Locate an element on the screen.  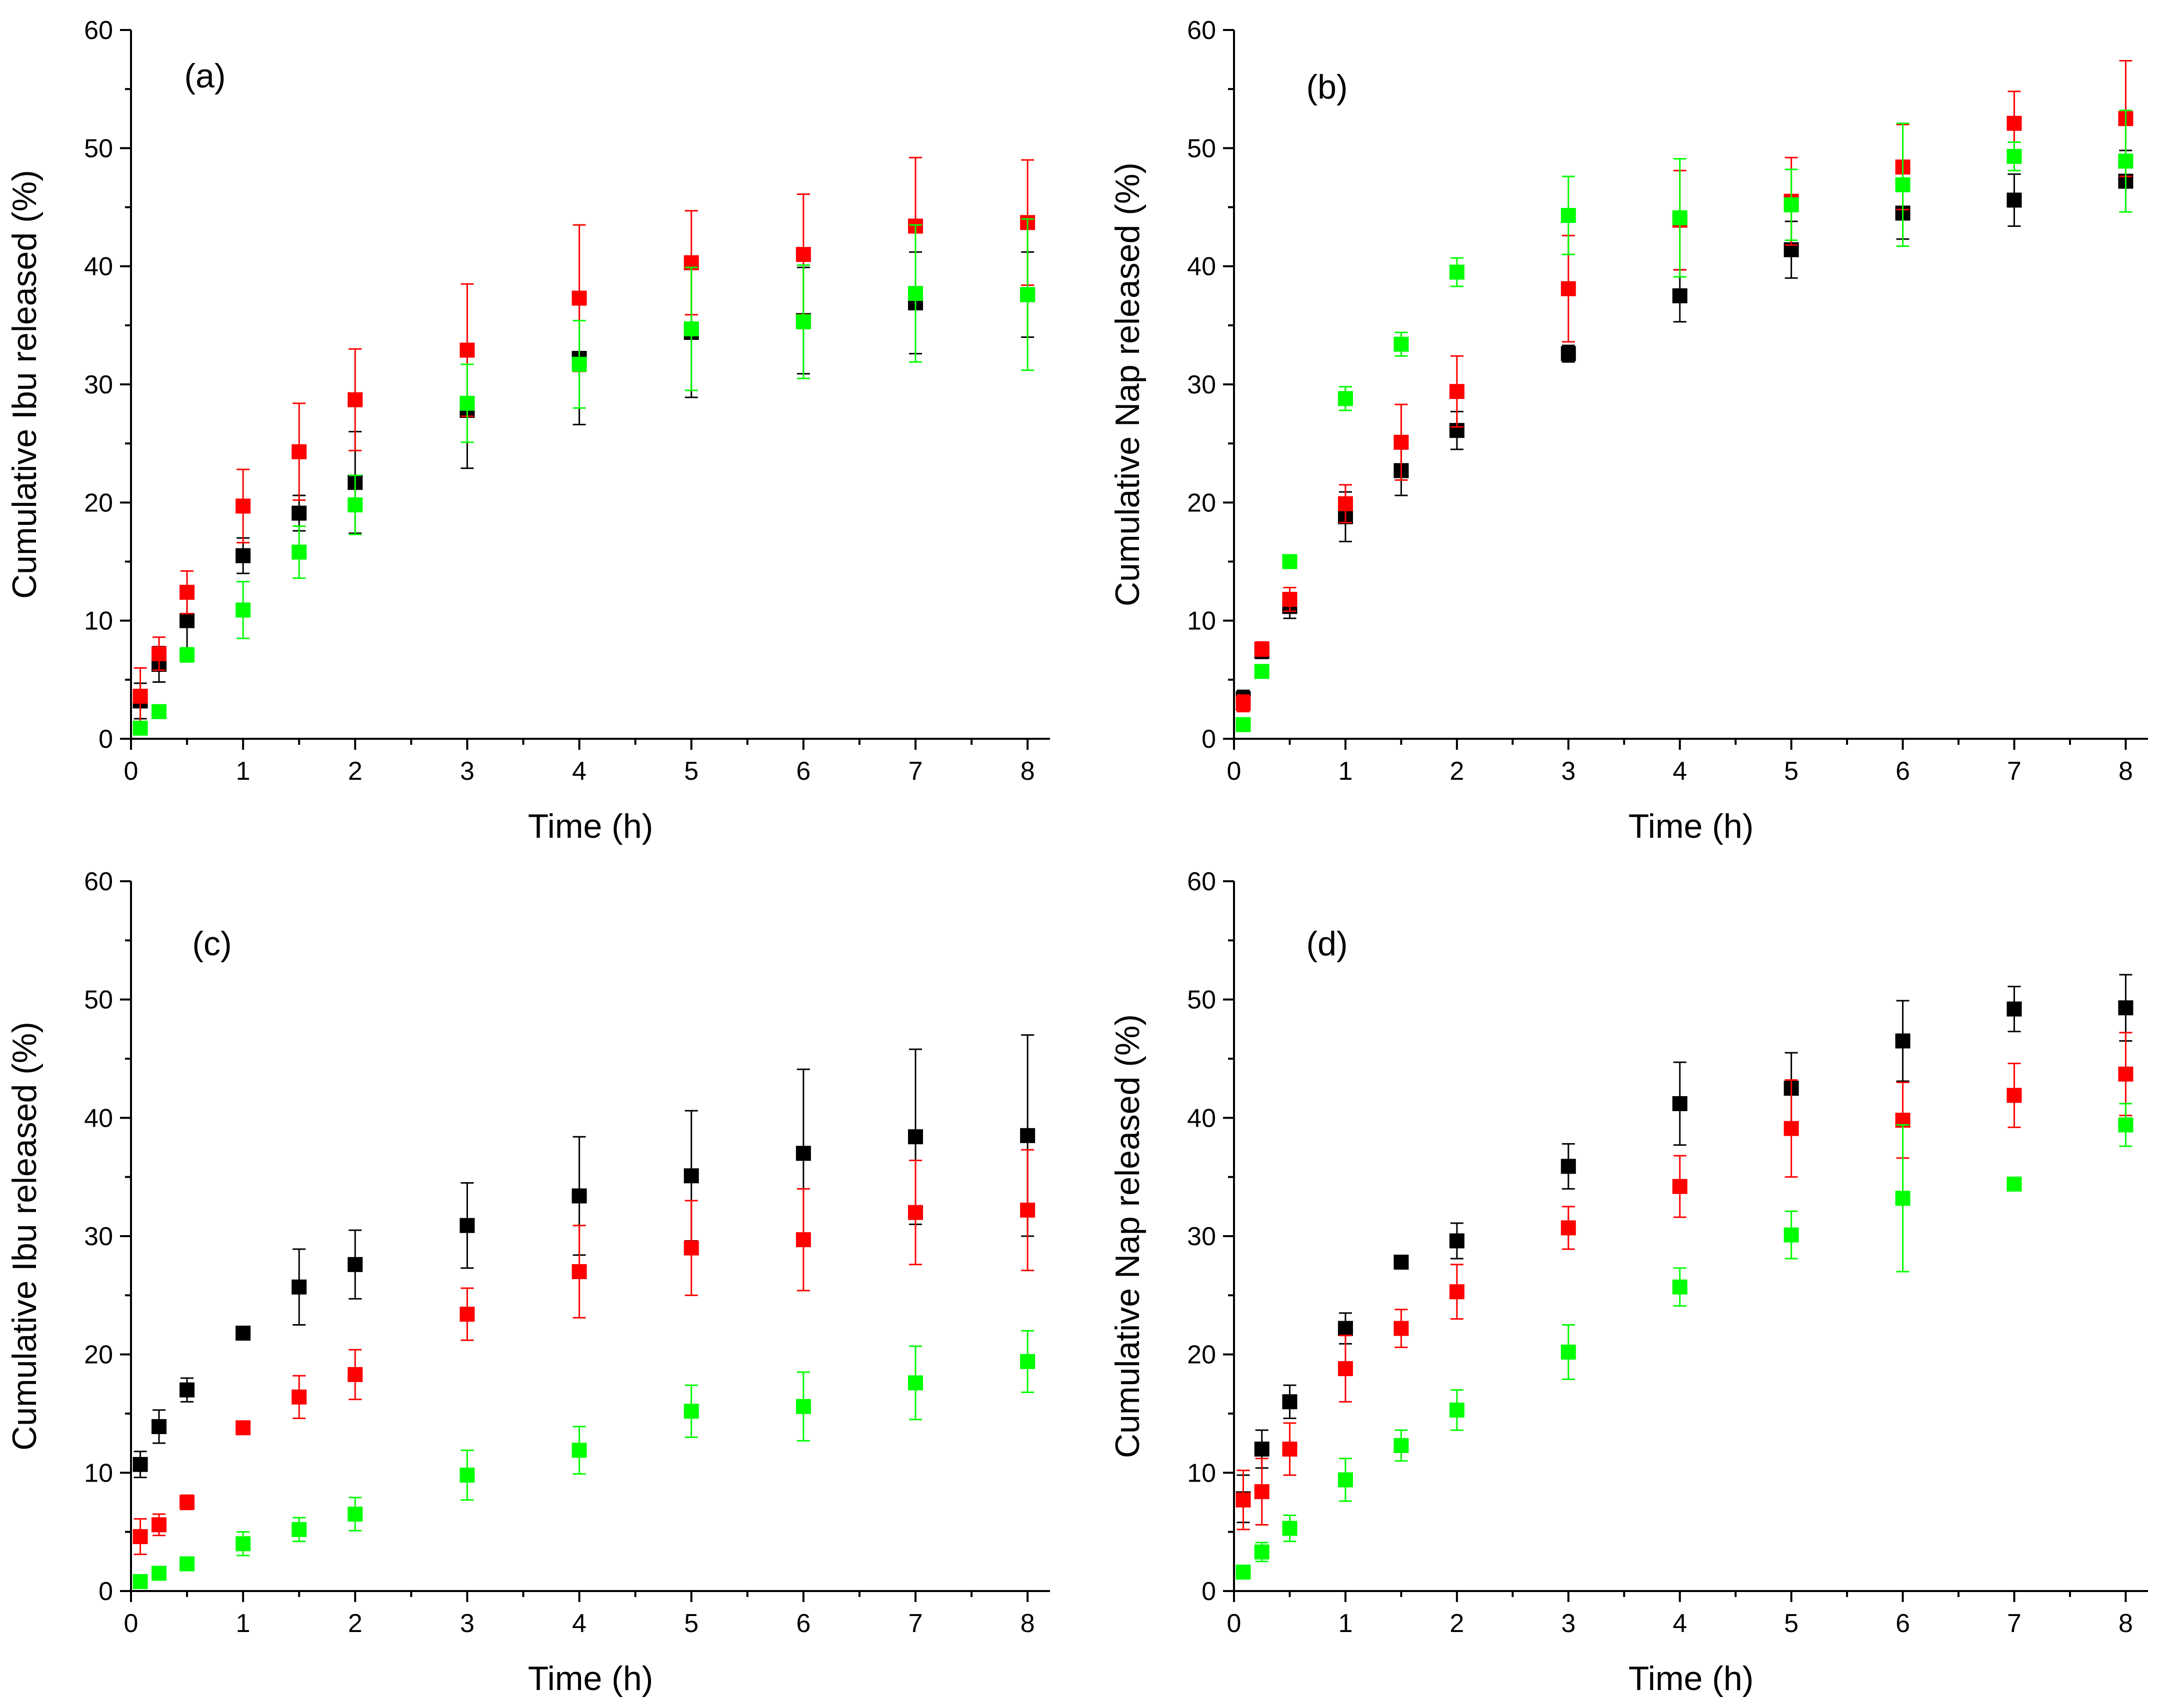
panel-label: (b) is located at coordinates (1327, 87).